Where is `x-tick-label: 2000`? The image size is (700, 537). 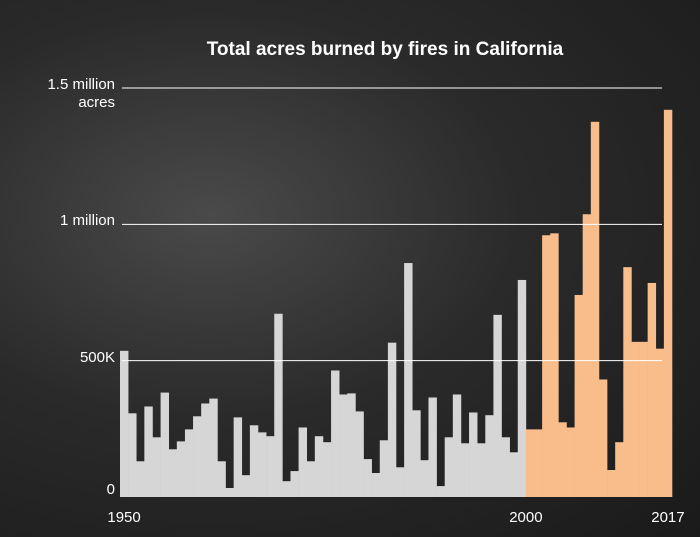
x-tick-label: 2000 is located at coordinates (525, 517).